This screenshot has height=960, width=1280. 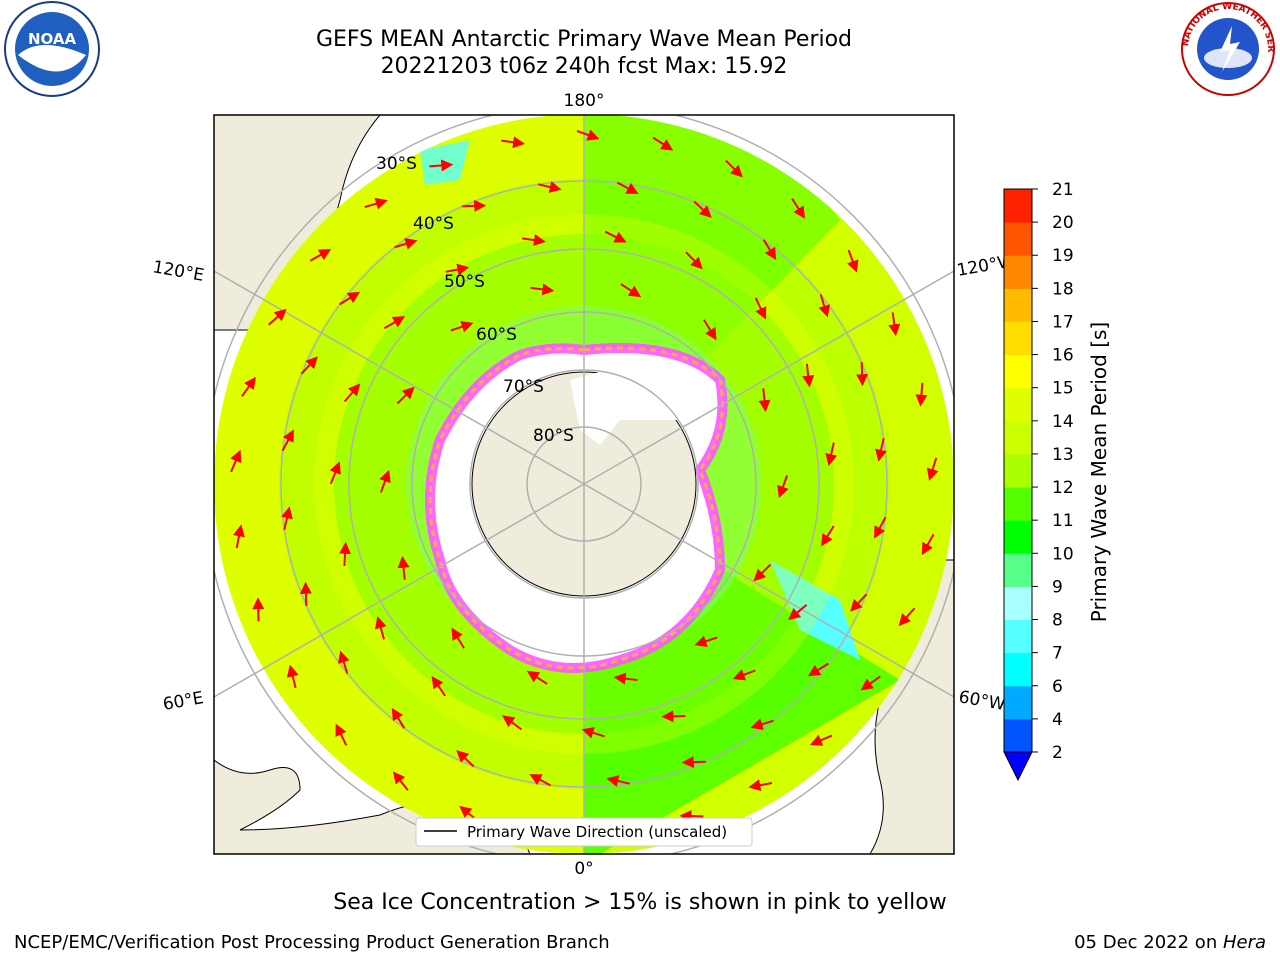 I want to click on colorbar-tick-label: 15, so click(x=1063, y=389).